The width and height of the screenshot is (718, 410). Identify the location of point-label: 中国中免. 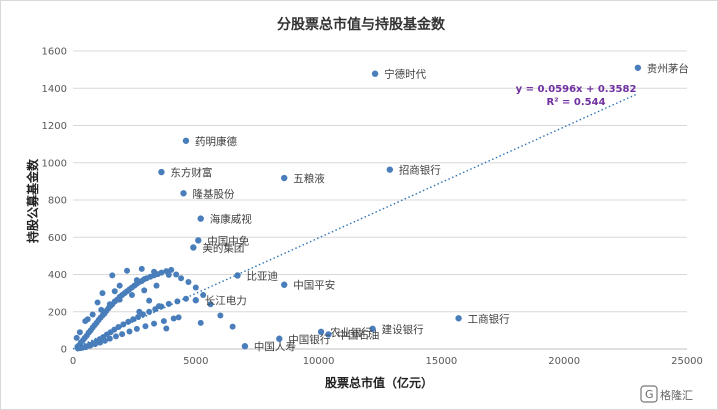
(228, 240).